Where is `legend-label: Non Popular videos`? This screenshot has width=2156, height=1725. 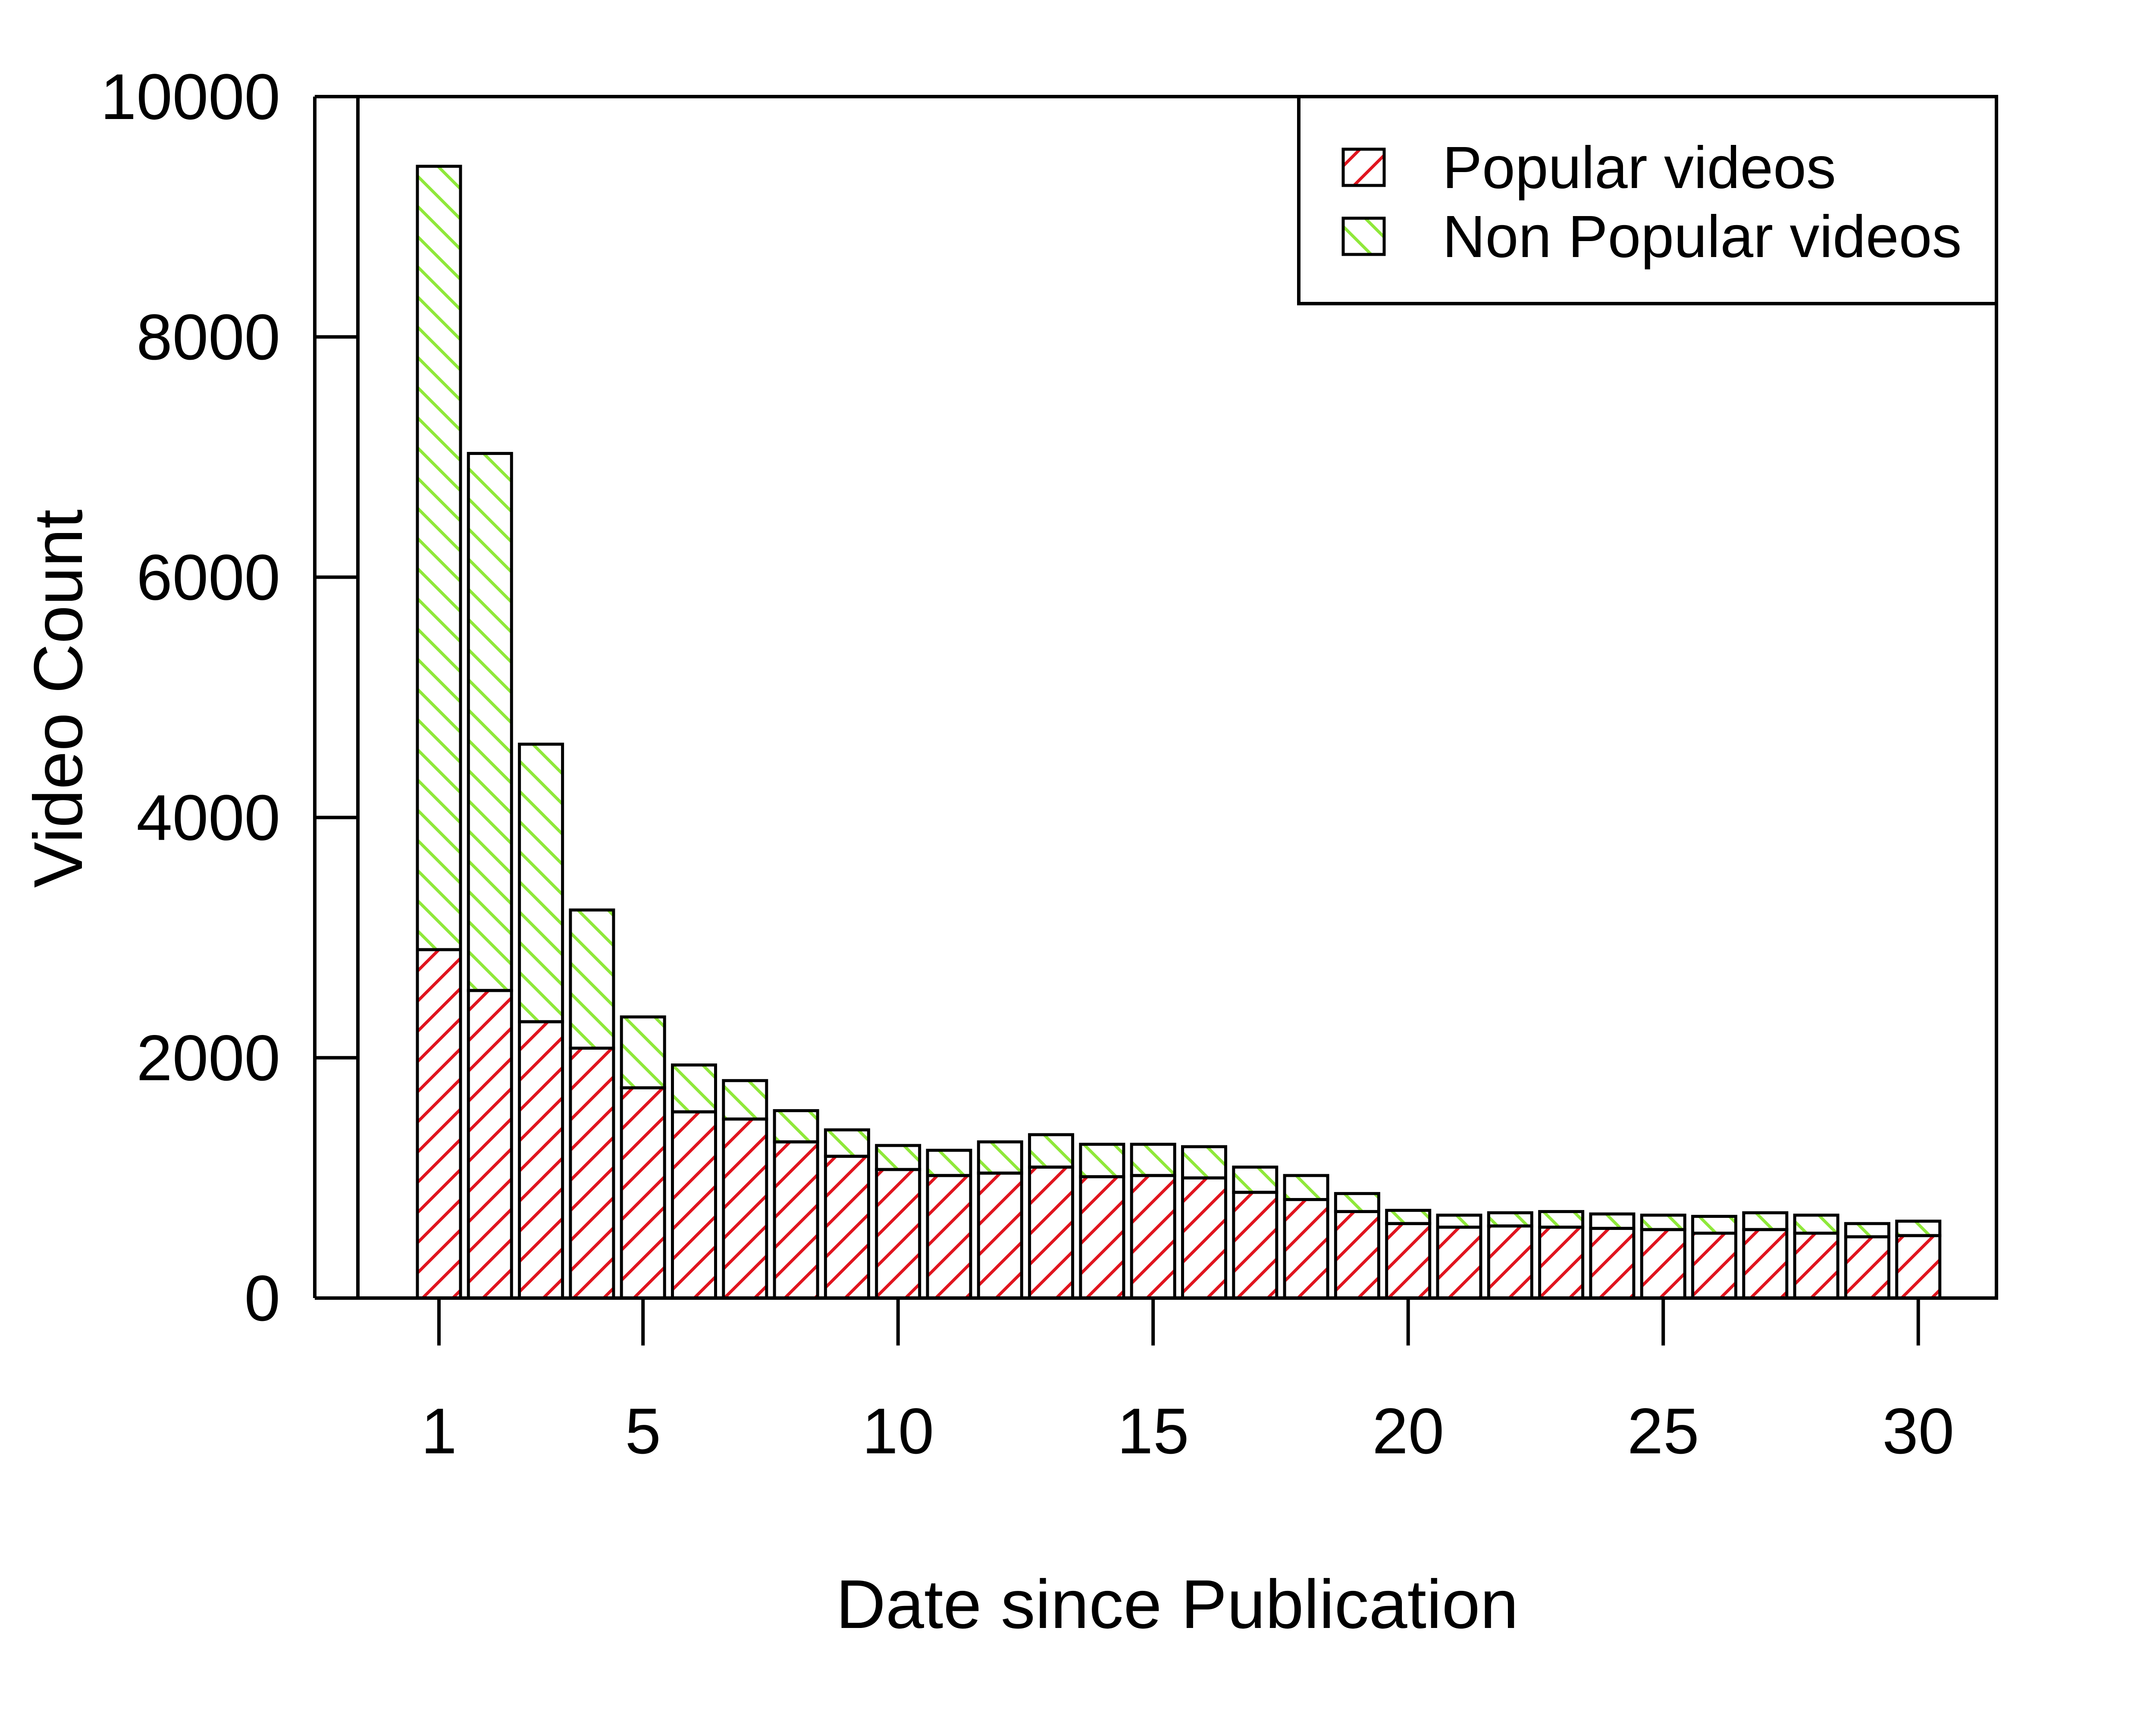
legend-label: Non Popular videos is located at coordinates (1702, 237).